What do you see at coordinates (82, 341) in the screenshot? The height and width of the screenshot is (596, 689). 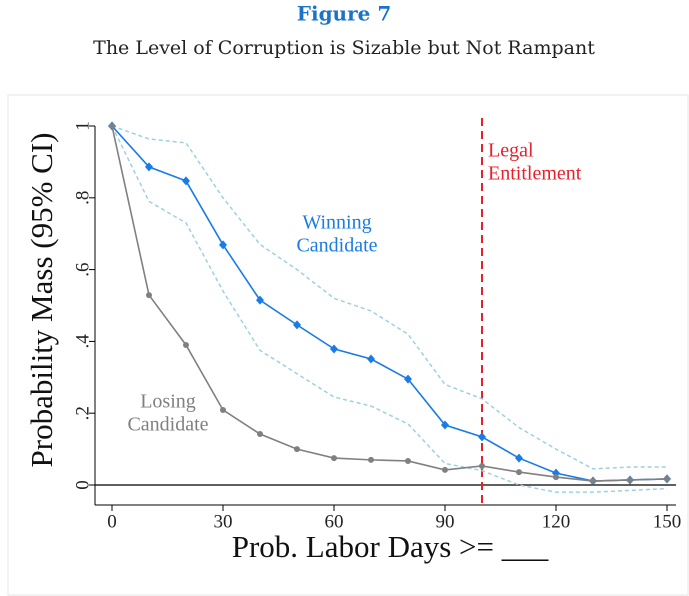 I see `y-tick-label: .4` at bounding box center [82, 341].